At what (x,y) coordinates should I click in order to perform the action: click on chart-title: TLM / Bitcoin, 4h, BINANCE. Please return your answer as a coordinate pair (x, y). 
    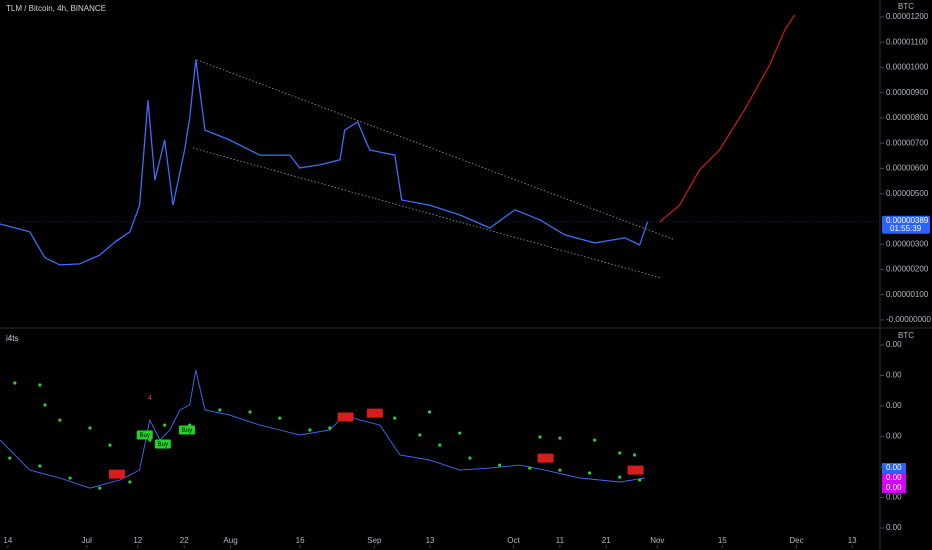
    Looking at the image, I should click on (56, 8).